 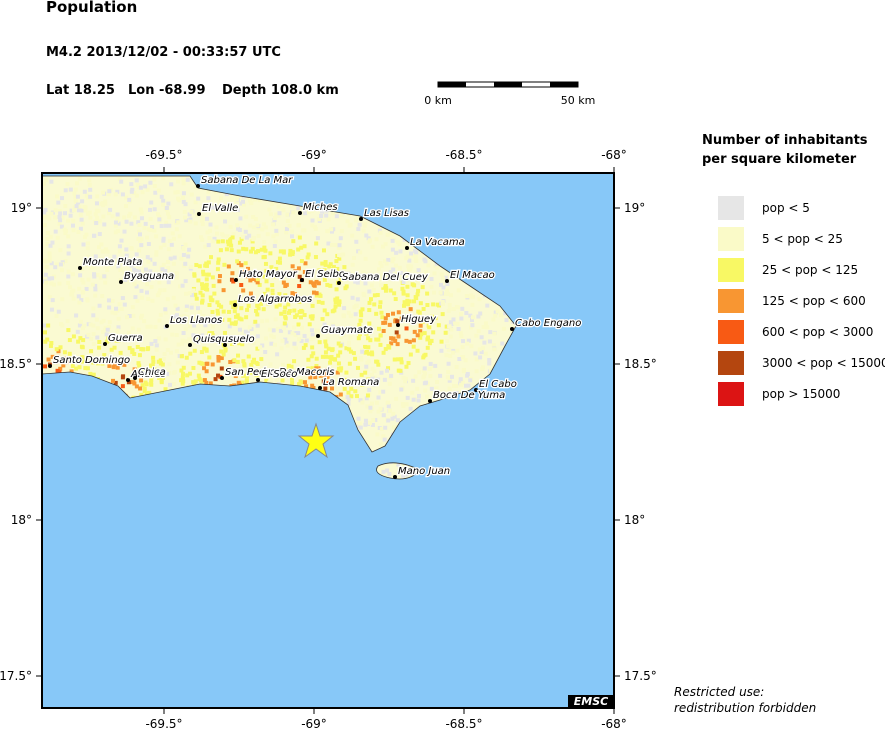 I want to click on city-label: Sabana De La Mar, so click(x=247, y=180).